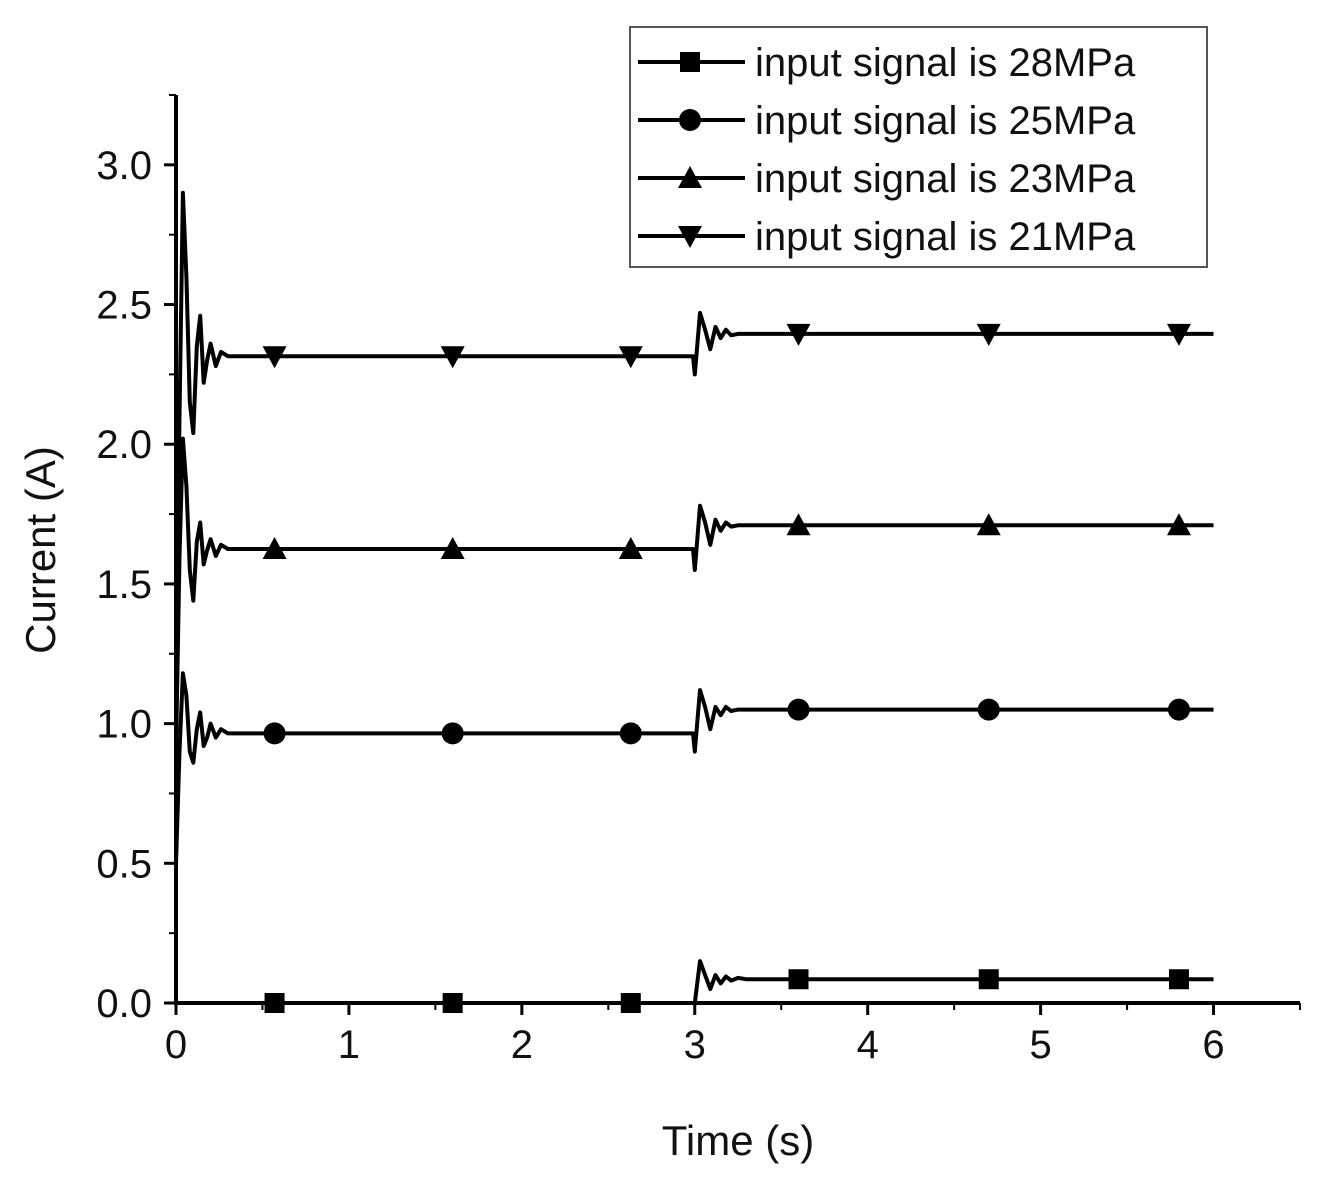  Describe the element at coordinates (1040, 1045) in the screenshot. I see `x-tick-label: 5` at that location.